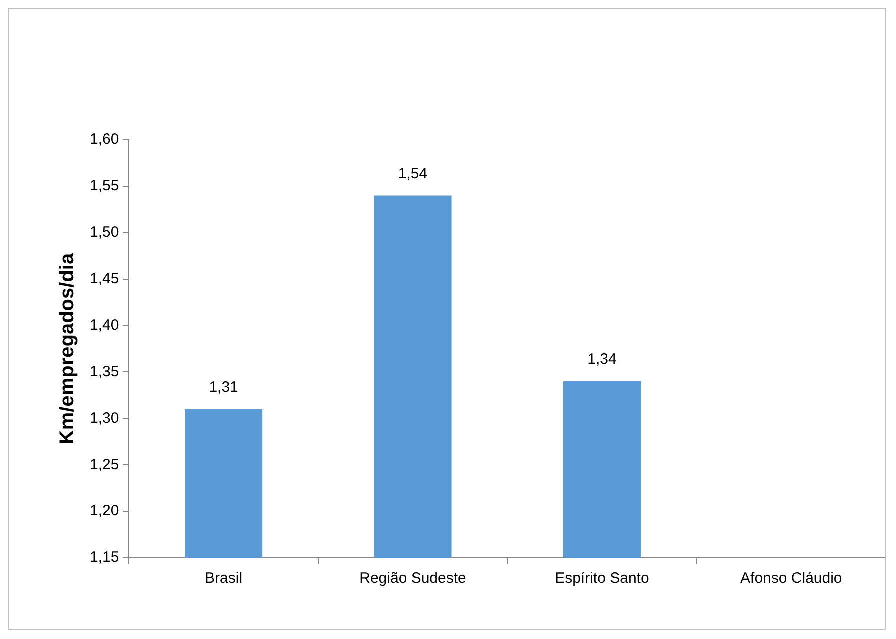 The width and height of the screenshot is (896, 639). What do you see at coordinates (105, 371) in the screenshot?
I see `y-tick-label: 1,35` at bounding box center [105, 371].